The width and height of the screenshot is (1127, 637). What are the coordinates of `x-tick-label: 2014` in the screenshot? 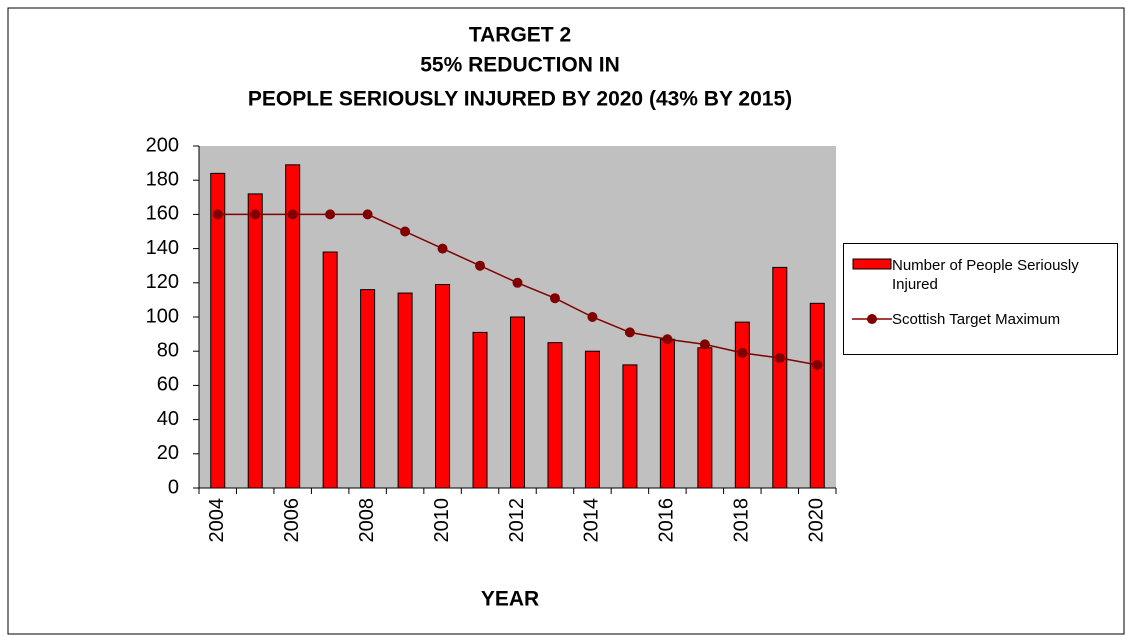 It's located at (592, 520).